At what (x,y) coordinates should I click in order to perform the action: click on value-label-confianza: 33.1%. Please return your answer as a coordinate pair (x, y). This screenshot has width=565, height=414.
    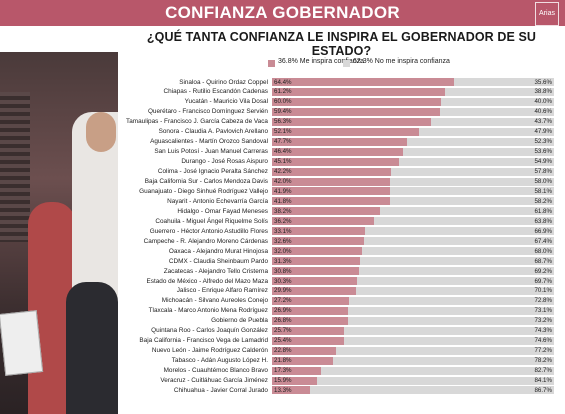
    Looking at the image, I should click on (283, 231).